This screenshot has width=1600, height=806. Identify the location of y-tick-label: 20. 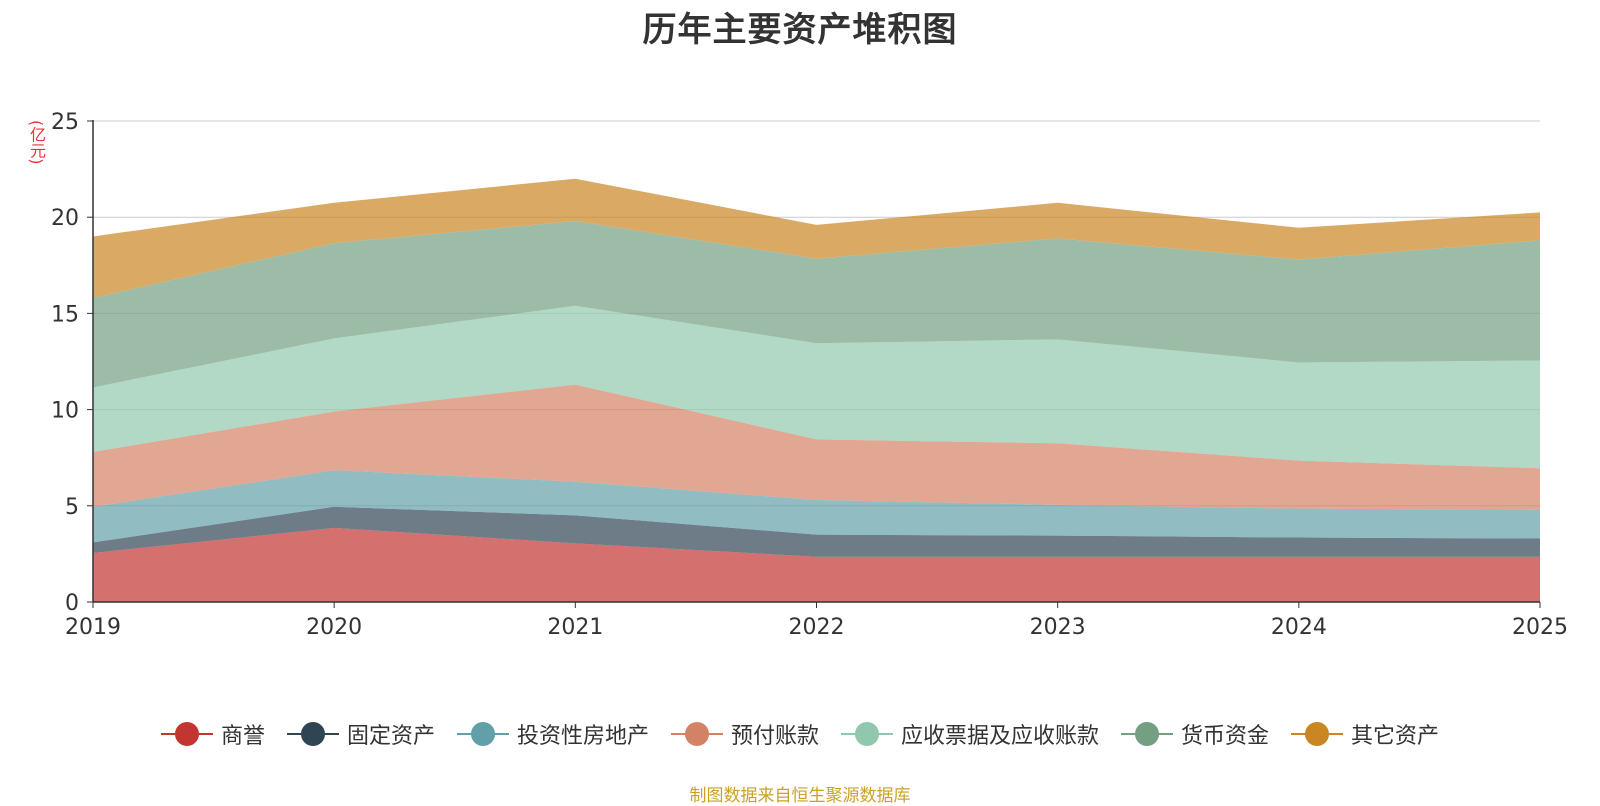
(65, 218).